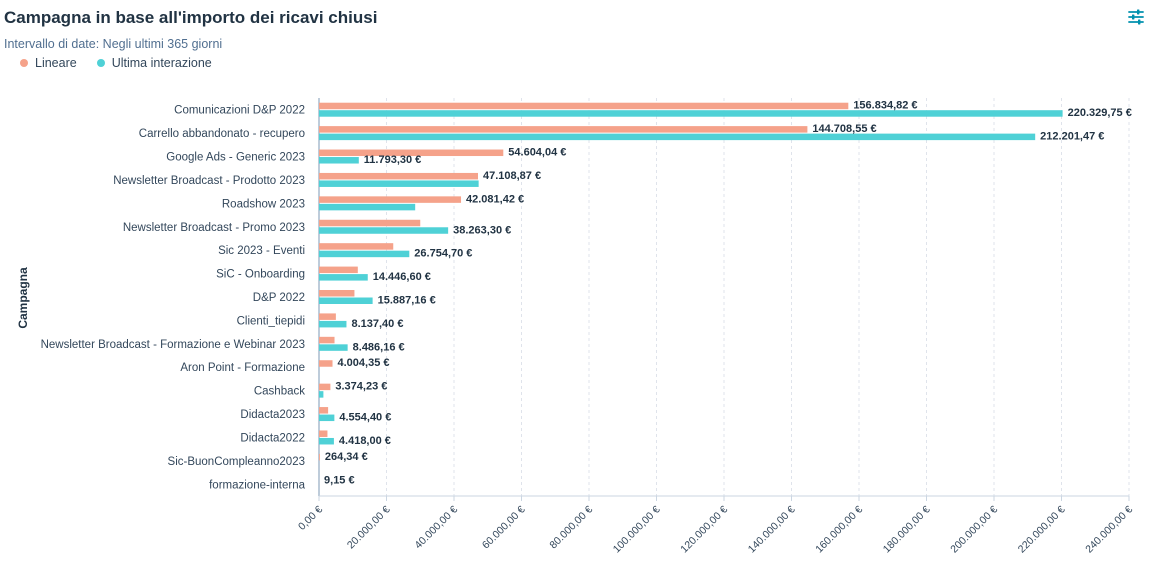  Describe the element at coordinates (704, 530) in the screenshot. I see `x-tick-label: 120.000,00 €` at that location.